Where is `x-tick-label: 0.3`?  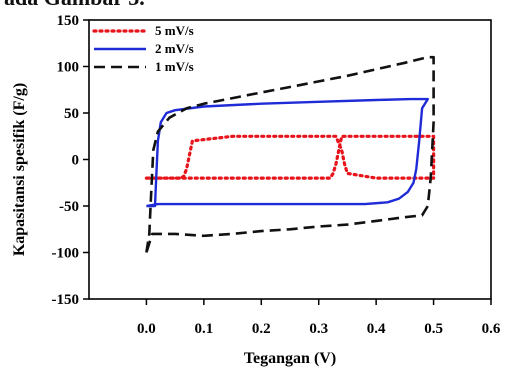
x-tick-label: 0.3 is located at coordinates (318, 329).